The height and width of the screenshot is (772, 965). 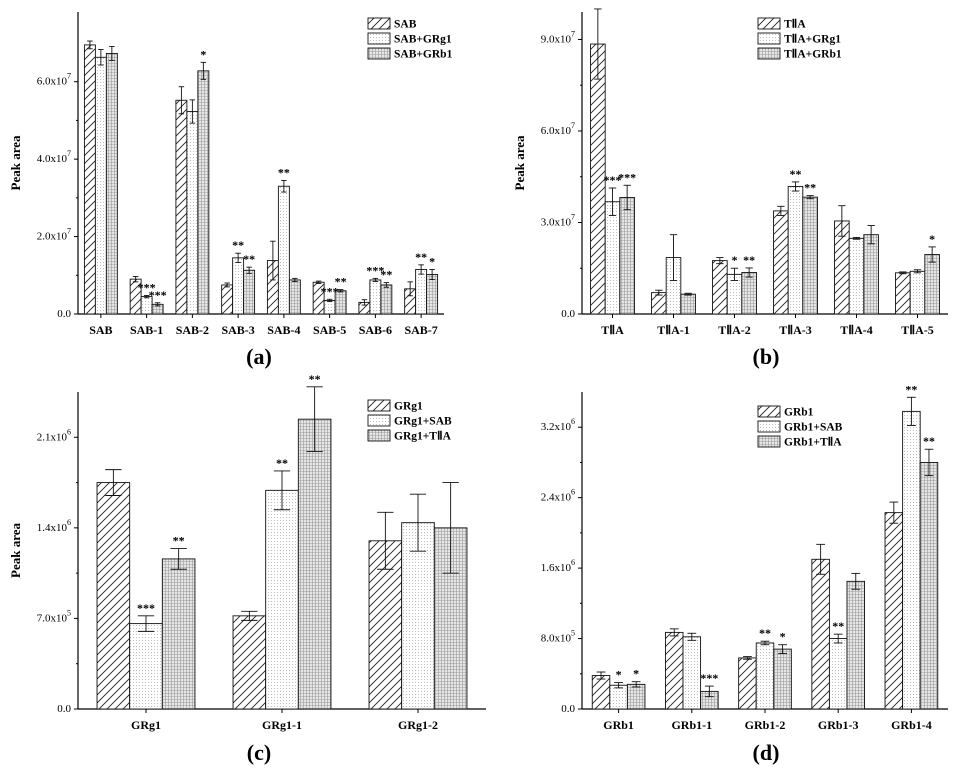 I want to click on x-tick-label: GRg1, so click(x=146, y=725).